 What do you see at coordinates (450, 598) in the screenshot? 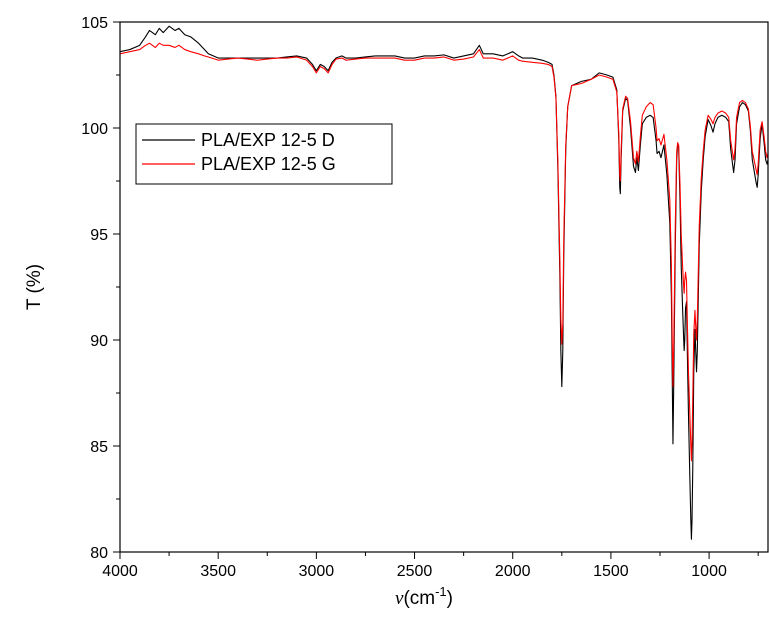
I see `x-axis-title-close: )` at bounding box center [450, 598].